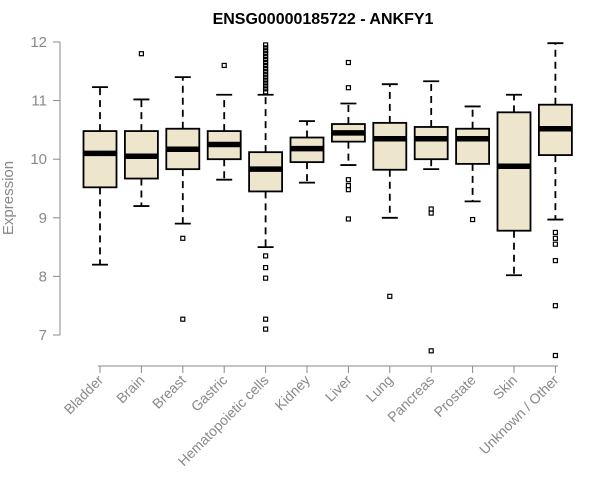 The width and height of the screenshot is (600, 500). Describe the element at coordinates (130, 389) in the screenshot. I see `x-tick-label: Brain` at that location.